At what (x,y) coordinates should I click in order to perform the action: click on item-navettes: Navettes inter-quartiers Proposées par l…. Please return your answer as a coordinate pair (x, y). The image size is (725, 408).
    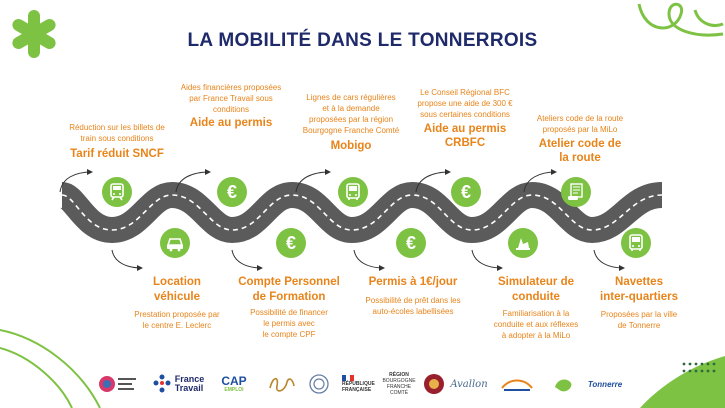
    Looking at the image, I should click on (639, 303).